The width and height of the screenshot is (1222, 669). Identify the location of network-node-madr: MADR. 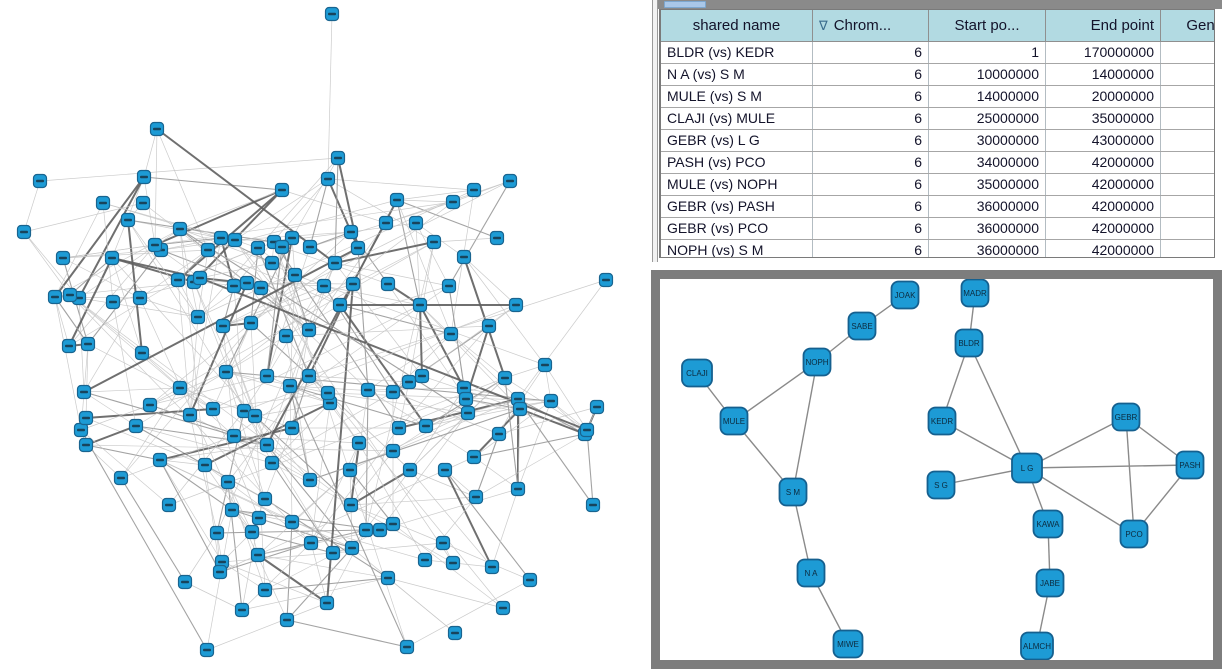
(975, 293).